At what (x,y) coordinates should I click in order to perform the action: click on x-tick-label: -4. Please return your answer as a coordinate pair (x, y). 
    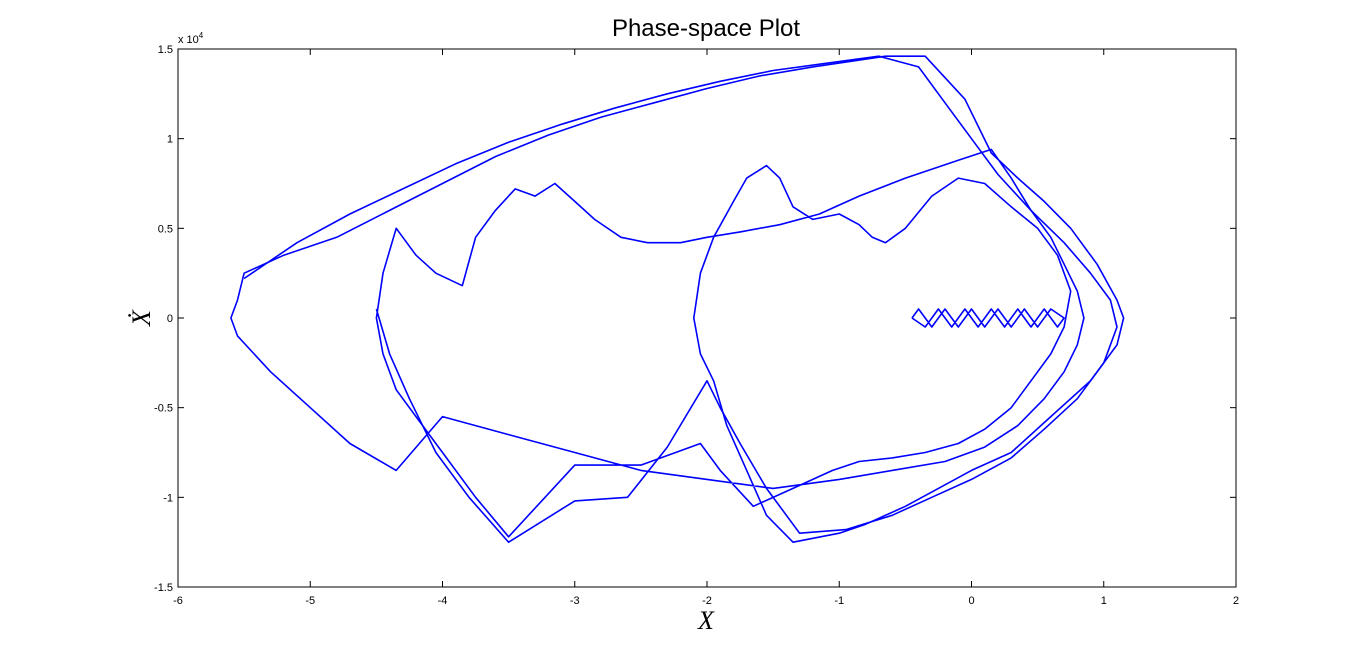
    Looking at the image, I should click on (443, 601).